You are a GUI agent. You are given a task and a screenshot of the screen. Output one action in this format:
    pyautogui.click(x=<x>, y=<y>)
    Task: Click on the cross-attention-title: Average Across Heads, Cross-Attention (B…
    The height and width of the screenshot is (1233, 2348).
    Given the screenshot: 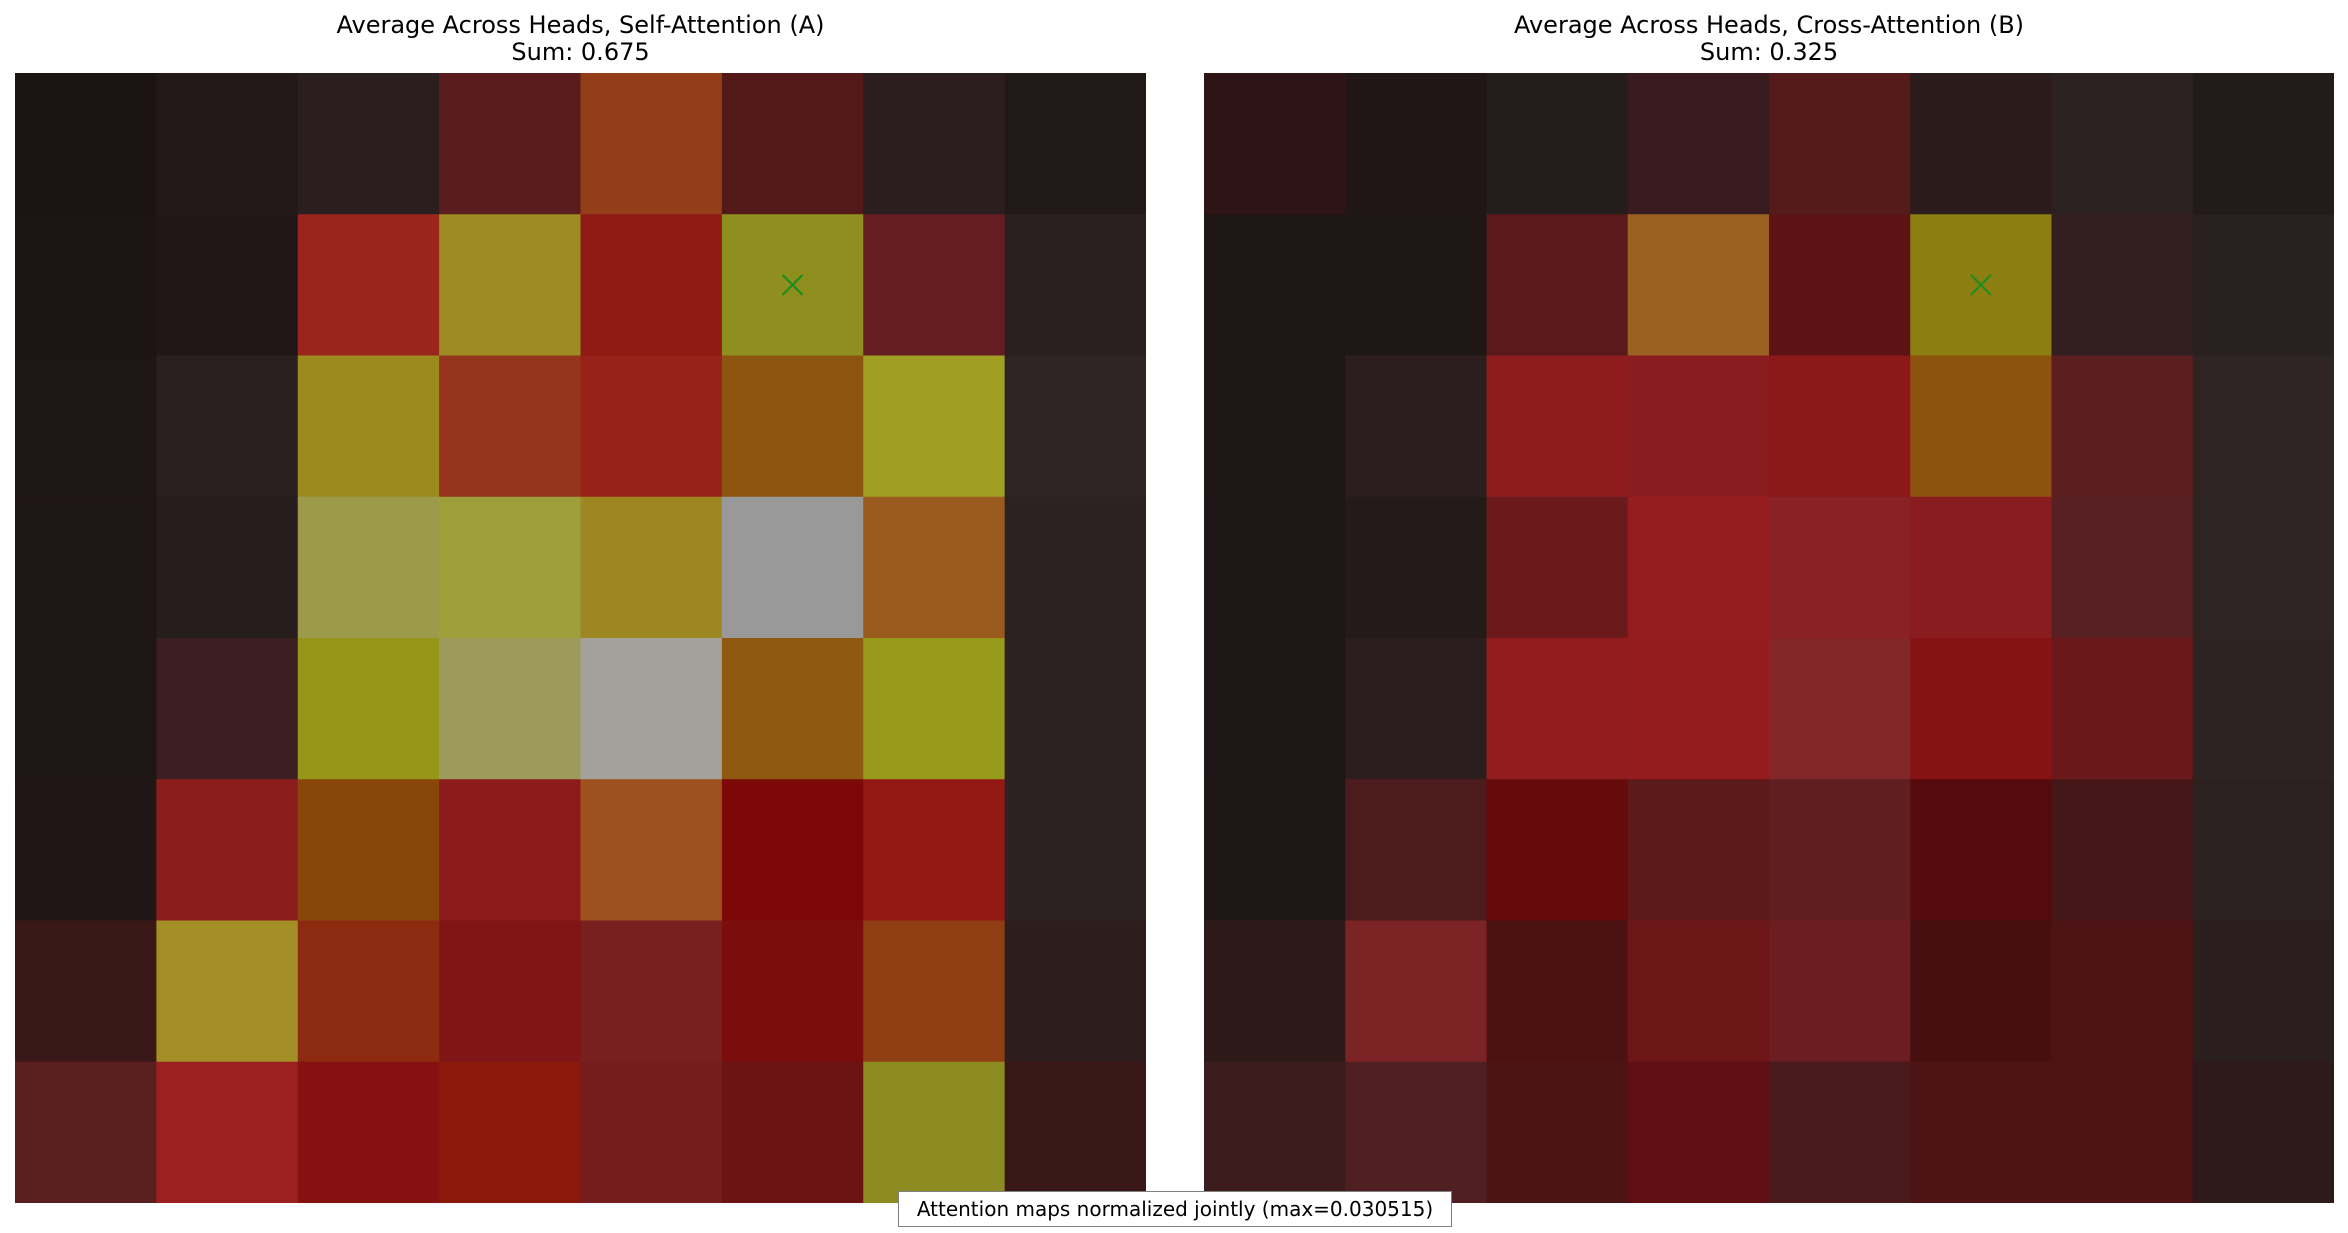 What is the action you would take?
    pyautogui.click(x=1769, y=25)
    